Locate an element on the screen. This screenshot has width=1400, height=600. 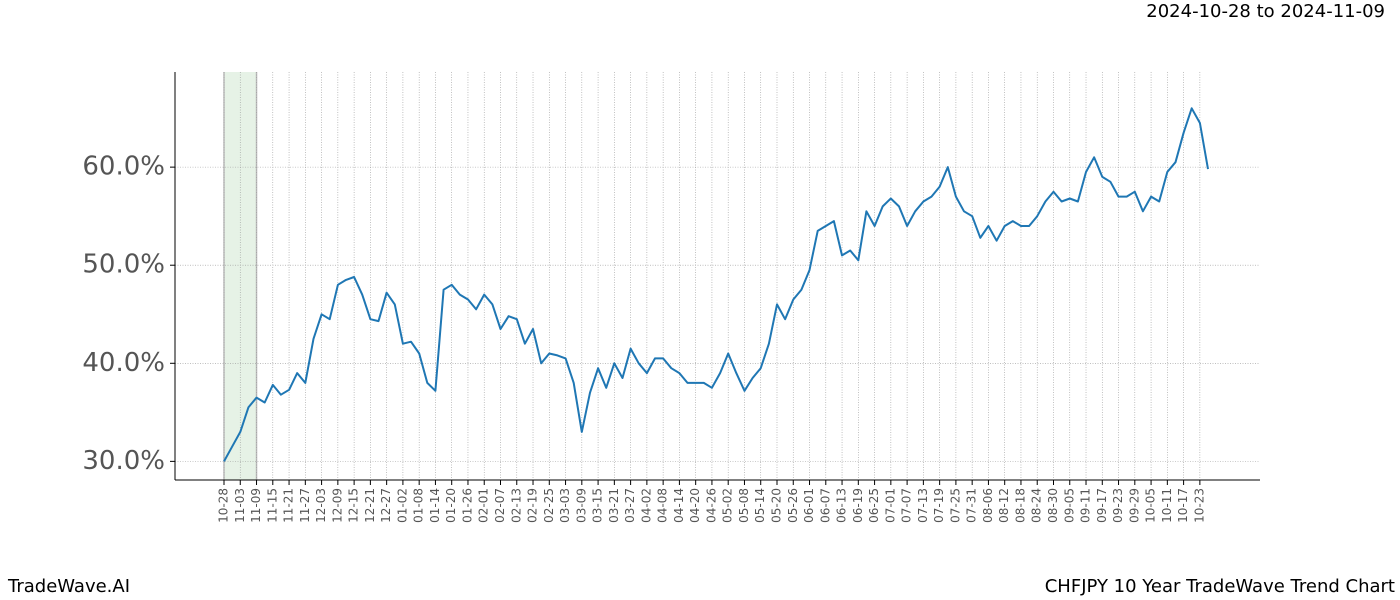
x-tick-label: 03-03 is located at coordinates (565, 505).